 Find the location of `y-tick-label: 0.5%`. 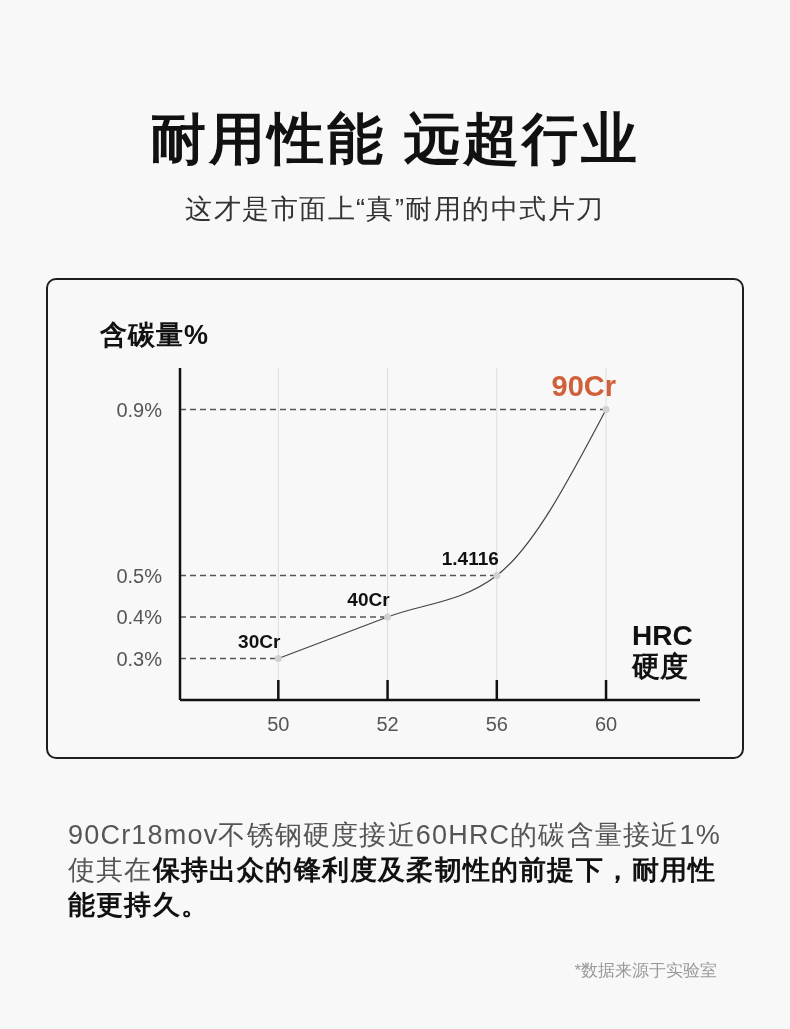

y-tick-label: 0.5% is located at coordinates (139, 575).